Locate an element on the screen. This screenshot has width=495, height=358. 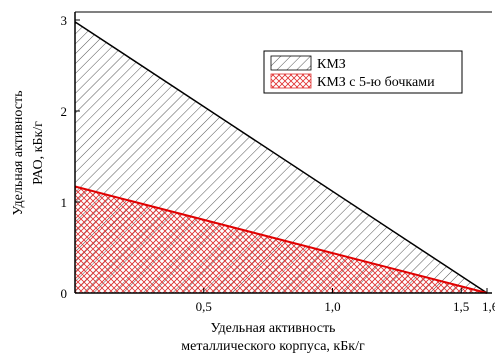
legend-swatch-kmz-5-barrels is located at coordinates (291, 81).